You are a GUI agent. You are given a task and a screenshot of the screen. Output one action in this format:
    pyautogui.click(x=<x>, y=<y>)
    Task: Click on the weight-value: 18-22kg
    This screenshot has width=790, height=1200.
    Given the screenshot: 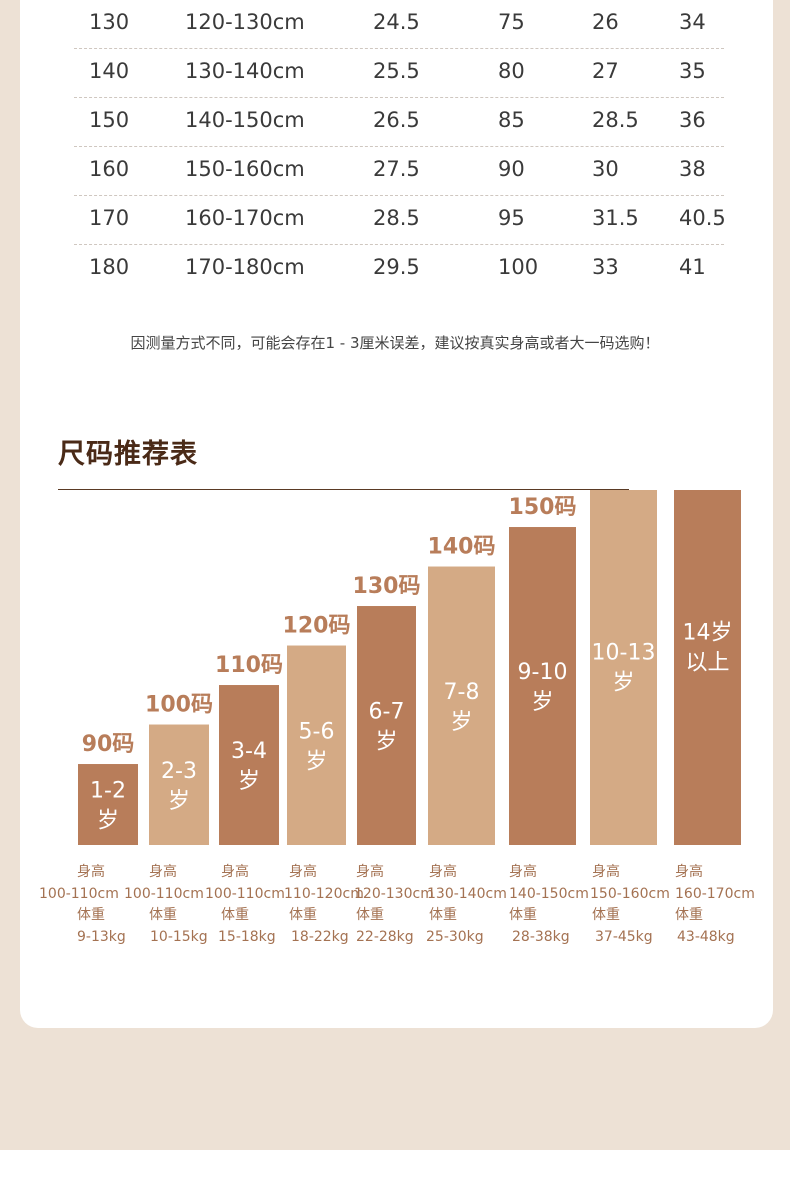 What is the action you would take?
    pyautogui.click(x=320, y=936)
    